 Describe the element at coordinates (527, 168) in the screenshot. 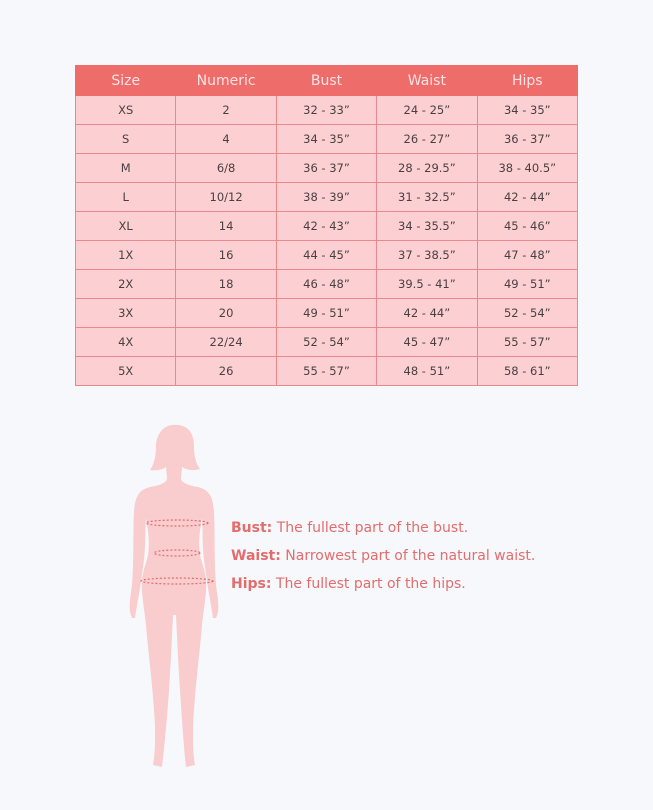

I see `table-cell: 38 - 40.5”` at that location.